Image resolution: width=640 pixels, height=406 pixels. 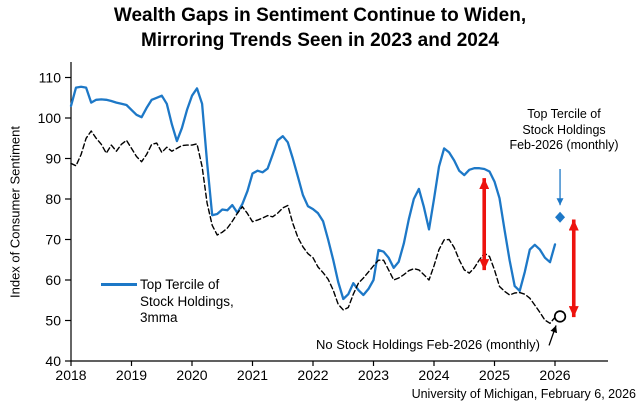 I want to click on x-tick-label: 2024, so click(x=433, y=375).